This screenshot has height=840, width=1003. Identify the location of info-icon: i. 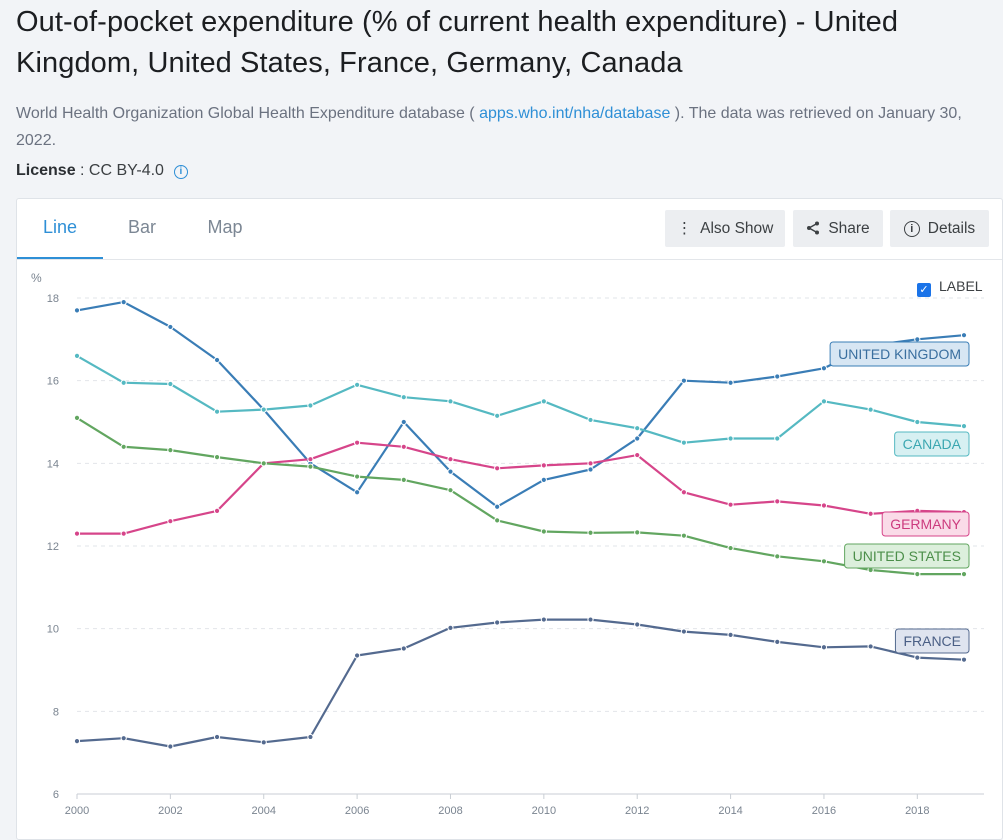
(180, 172).